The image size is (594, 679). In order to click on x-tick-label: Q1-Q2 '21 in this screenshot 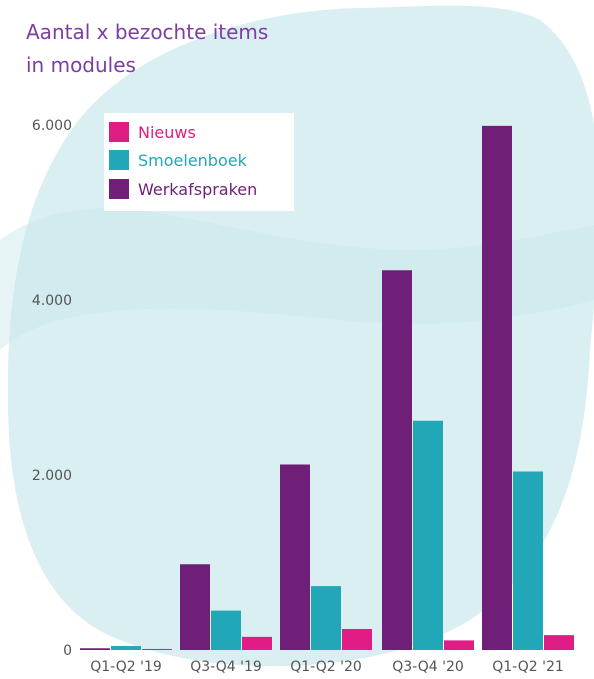, I will do `click(528, 667)`.